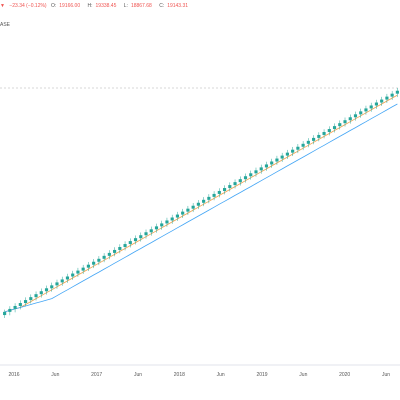 The width and height of the screenshot is (400, 400). Describe the element at coordinates (386, 375) in the screenshot. I see `x-tick-label: Jun` at that location.